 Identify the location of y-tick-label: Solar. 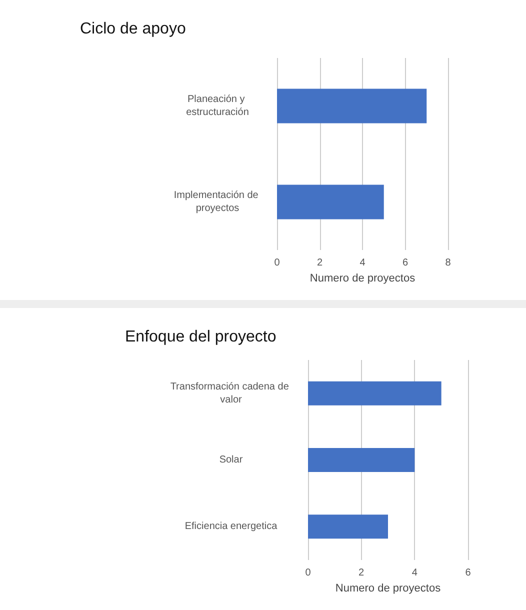
(231, 460).